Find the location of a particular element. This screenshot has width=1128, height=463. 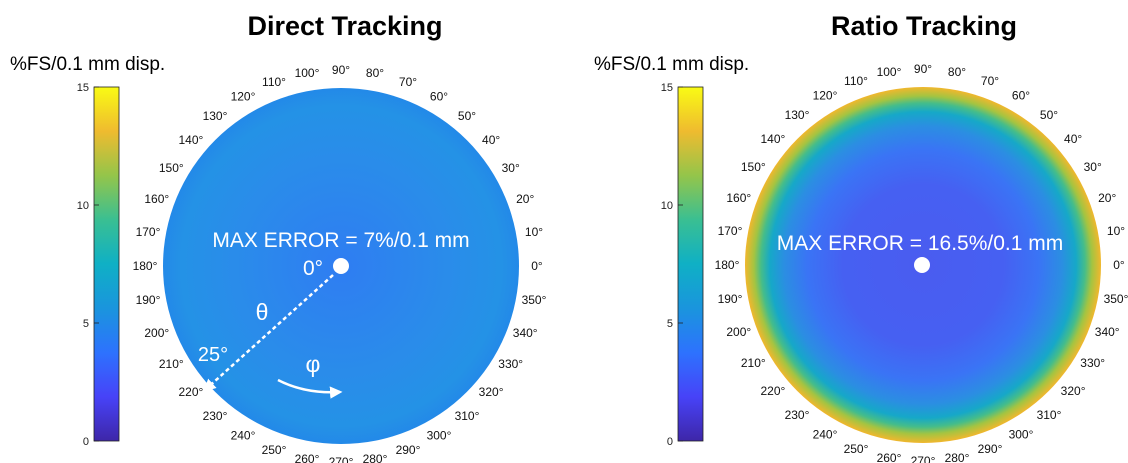

theta-edge-label: 25° is located at coordinates (213, 355).